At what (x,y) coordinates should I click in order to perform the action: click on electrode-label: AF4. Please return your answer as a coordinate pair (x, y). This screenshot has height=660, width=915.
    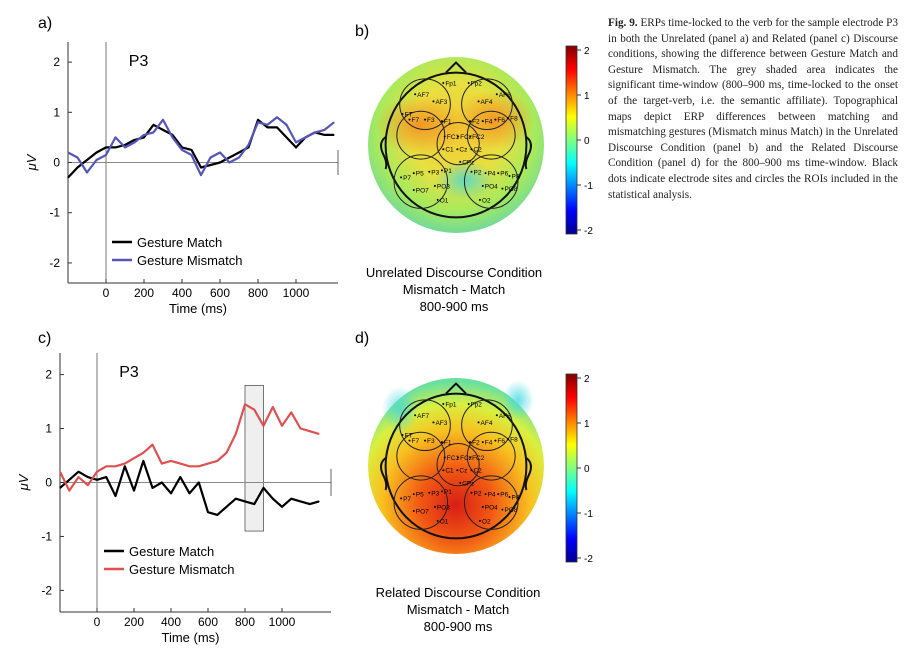
    Looking at the image, I should click on (487, 102).